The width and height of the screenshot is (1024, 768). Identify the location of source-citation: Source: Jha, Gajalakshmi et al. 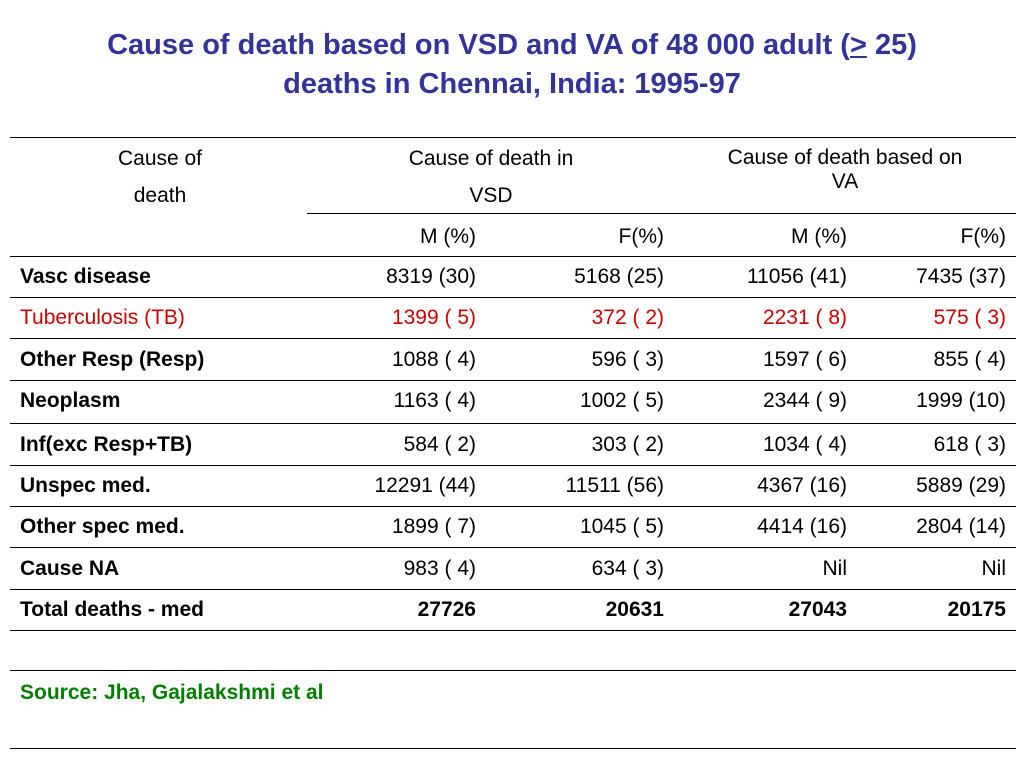
(172, 692).